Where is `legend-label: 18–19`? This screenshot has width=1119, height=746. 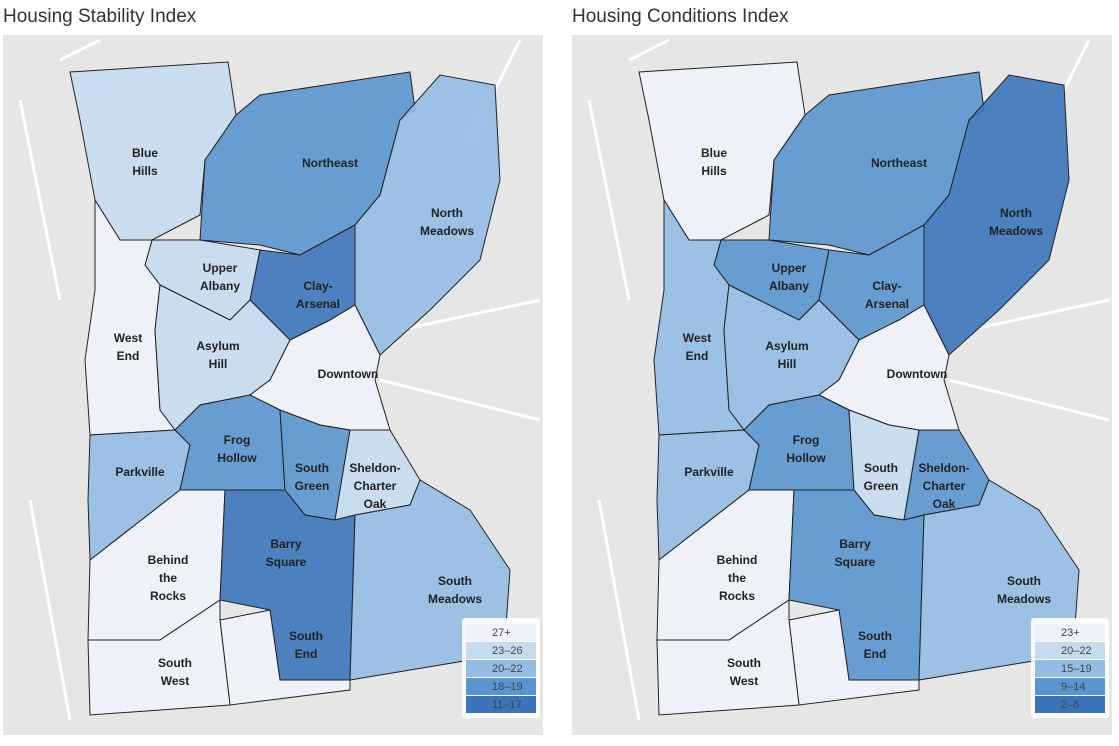 legend-label: 18–19 is located at coordinates (507, 687).